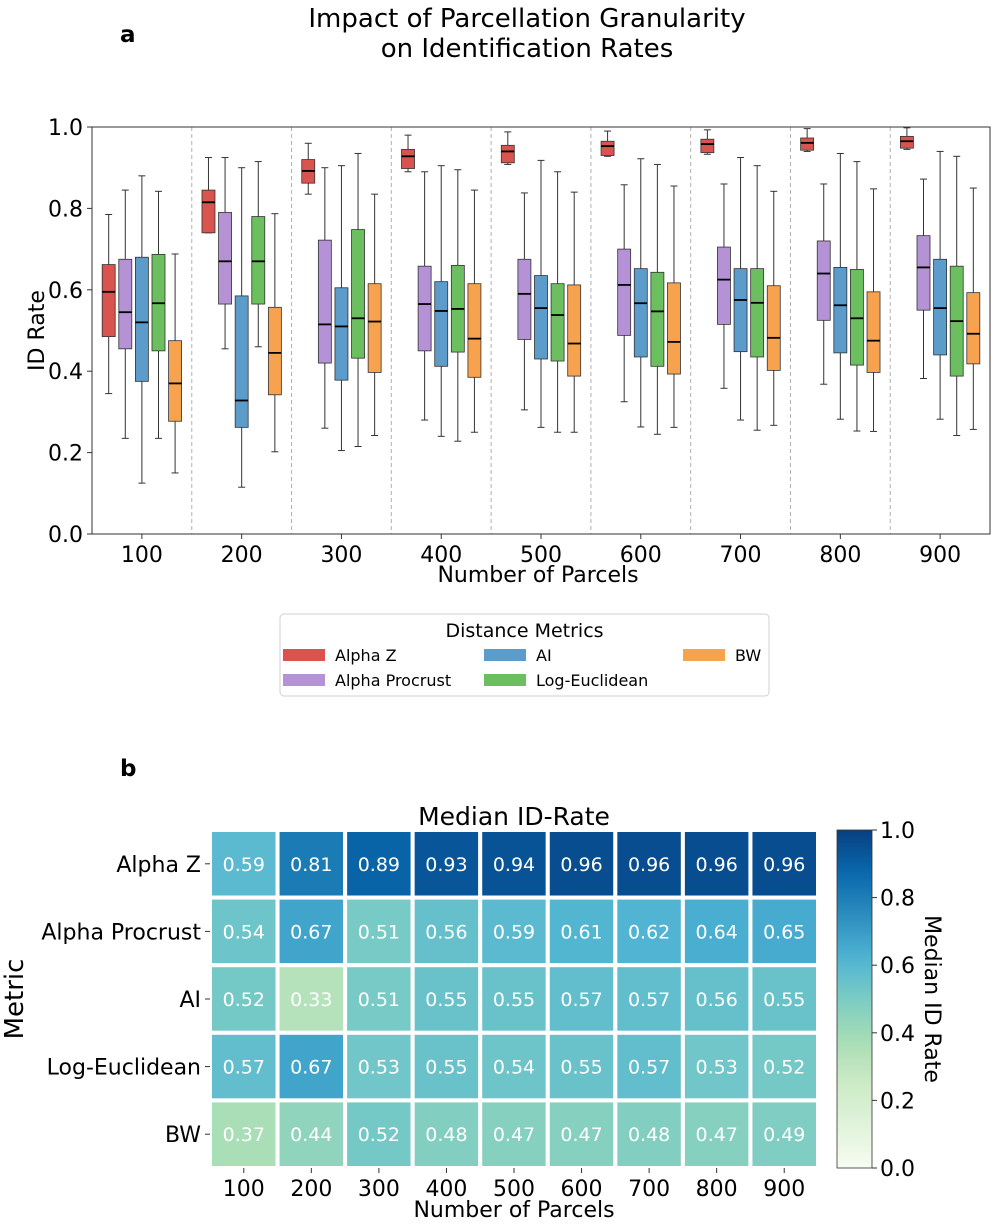 This screenshot has width=996, height=1228. I want to click on heatmap-title: Median ID-Rate, so click(514, 816).